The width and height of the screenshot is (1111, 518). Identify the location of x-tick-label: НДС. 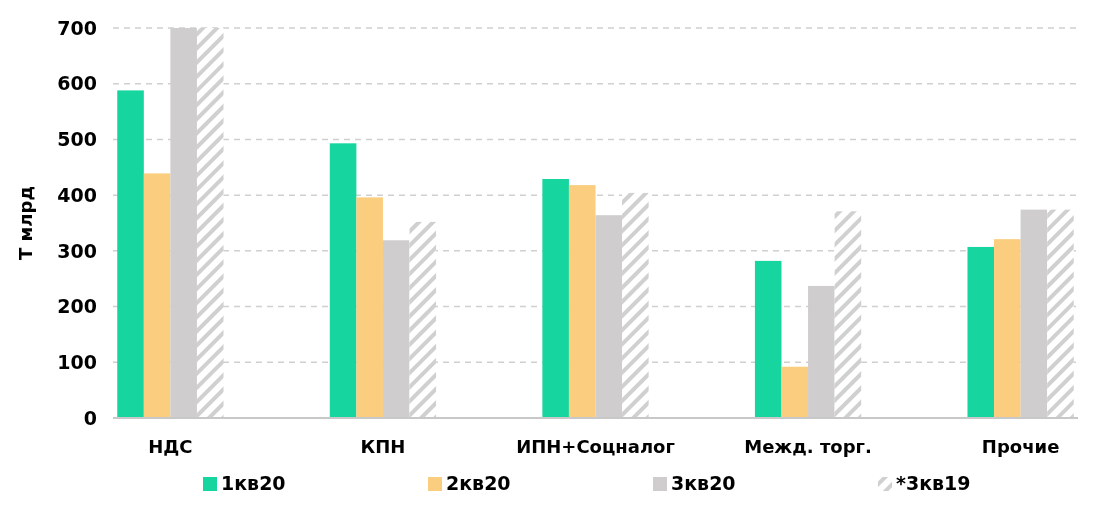
(170, 446).